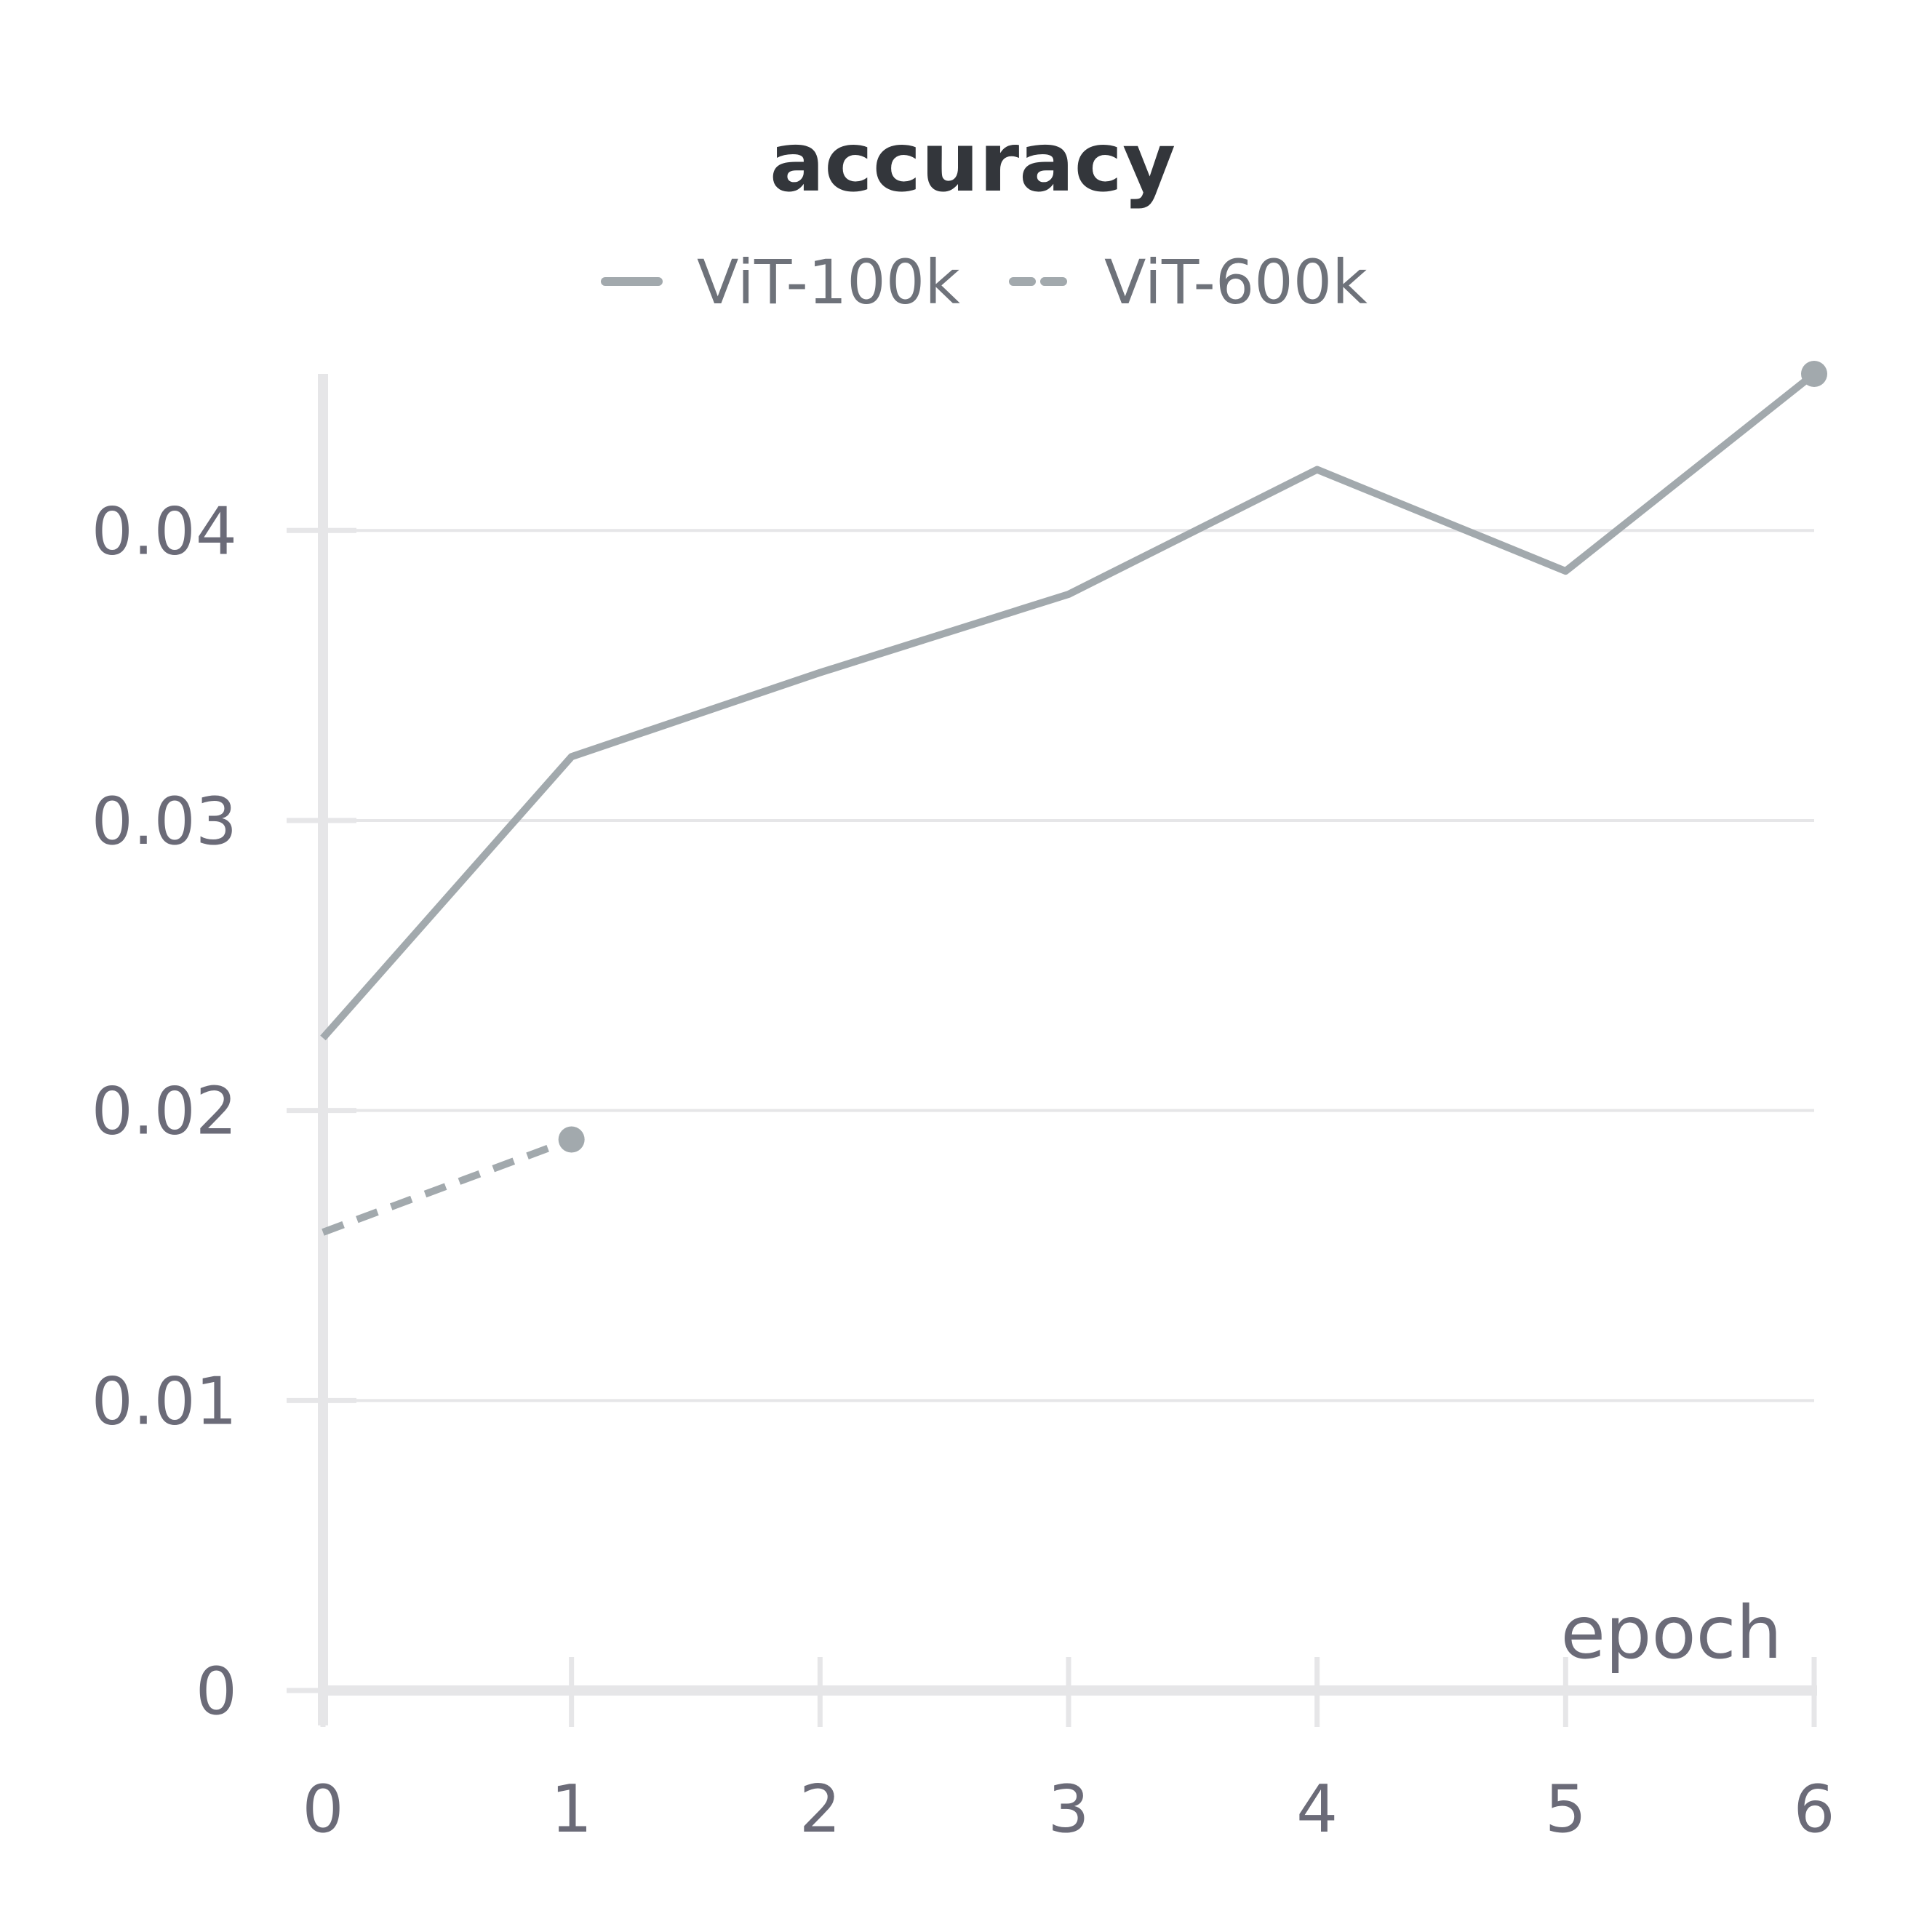 This screenshot has height=1932, width=1932. What do you see at coordinates (1317, 1810) in the screenshot?
I see `x-tick-label: 4` at bounding box center [1317, 1810].